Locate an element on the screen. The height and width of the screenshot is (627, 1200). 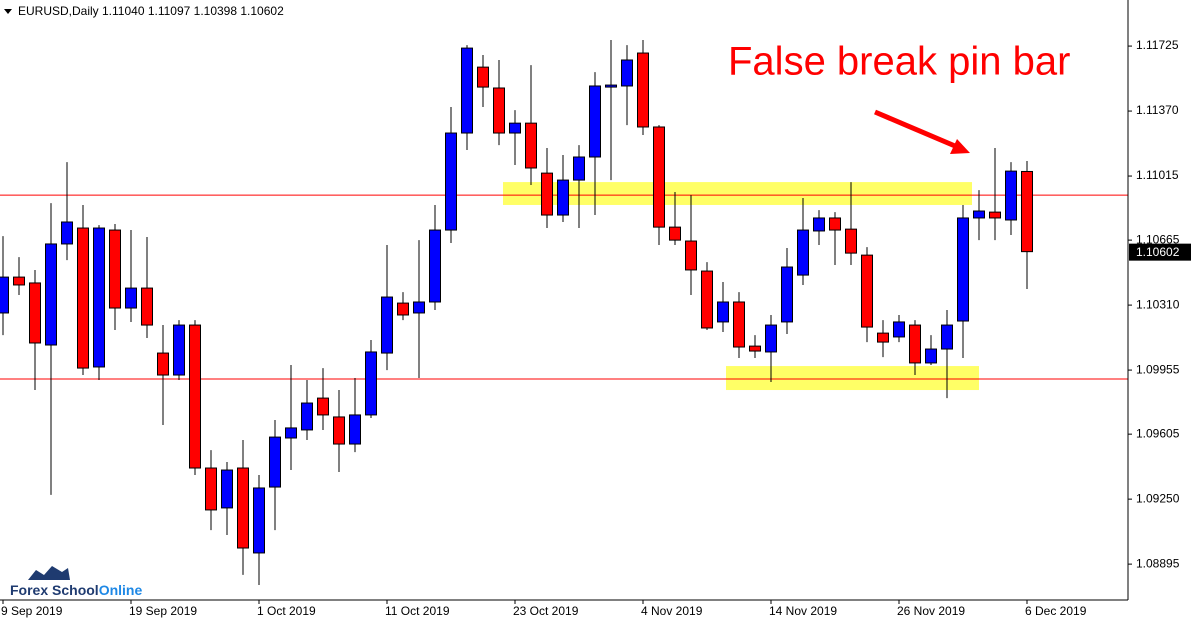
x-tick-label: 19 Sep 2019 is located at coordinates (163, 611).